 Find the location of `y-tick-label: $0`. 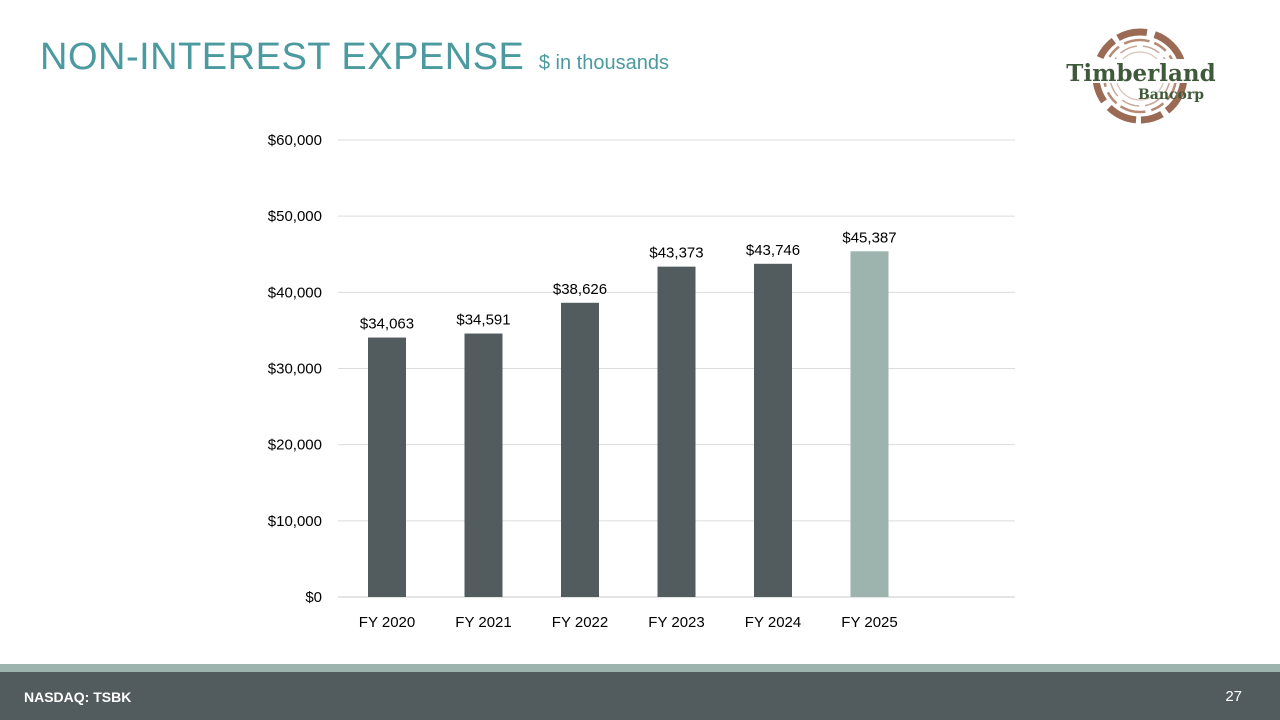

y-tick-label: $0 is located at coordinates (313, 597).